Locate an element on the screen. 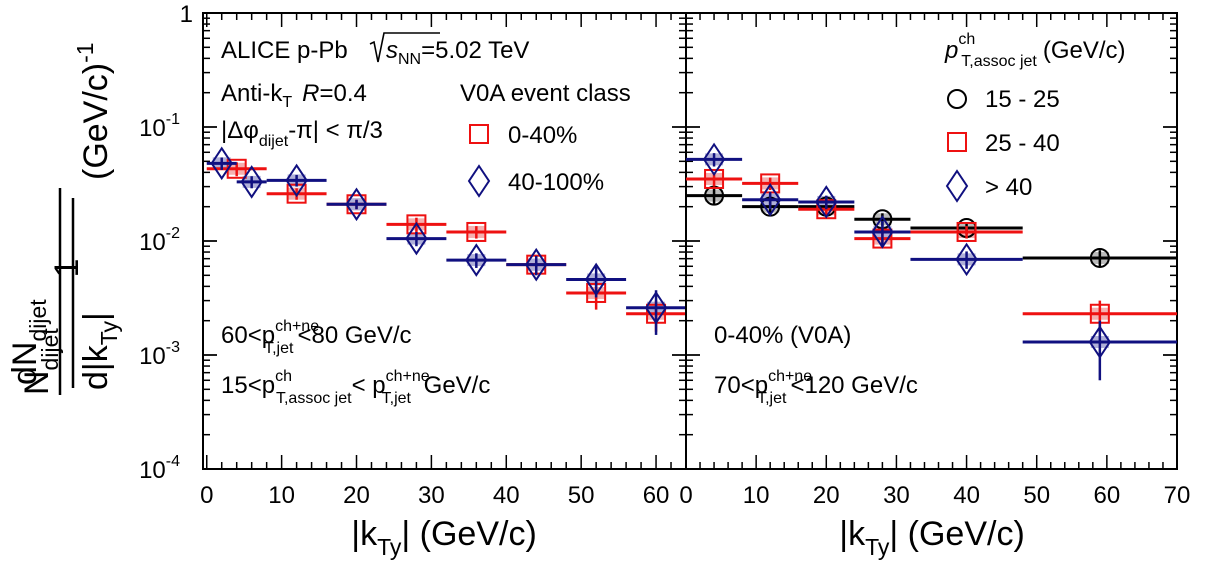 The width and height of the screenshot is (1211, 562). left-label-antikt: Anti-kT R=0.4 is located at coordinates (294, 95).